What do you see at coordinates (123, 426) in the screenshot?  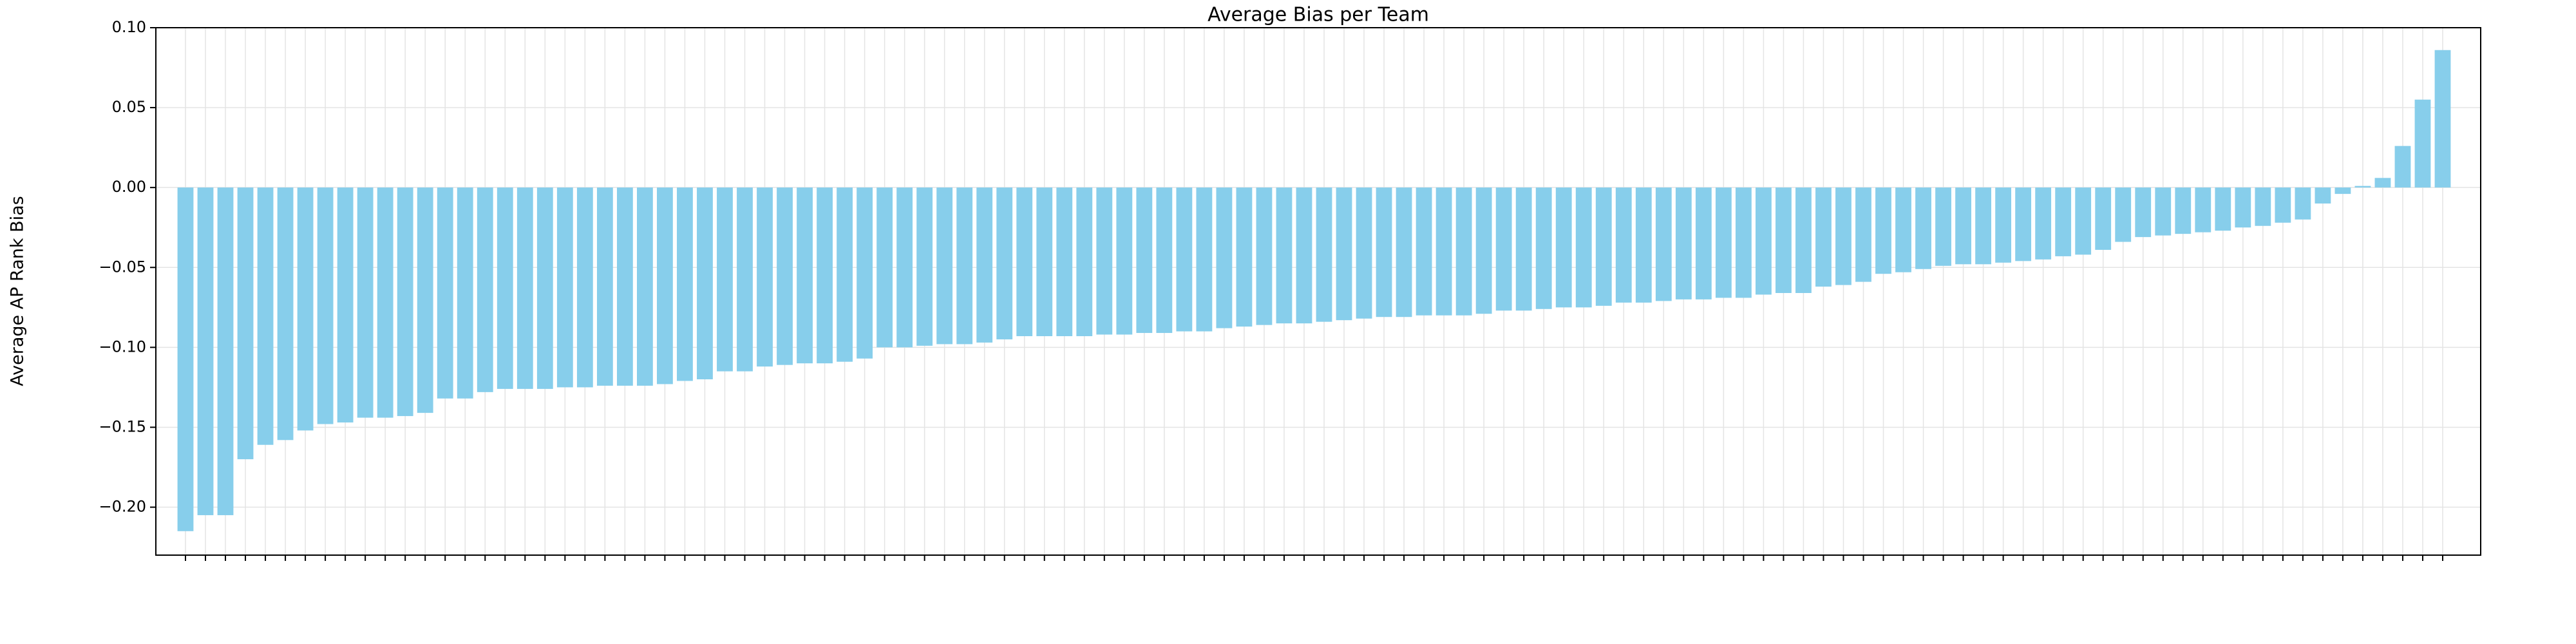 I see `y-tick-label: −0.15` at bounding box center [123, 426].